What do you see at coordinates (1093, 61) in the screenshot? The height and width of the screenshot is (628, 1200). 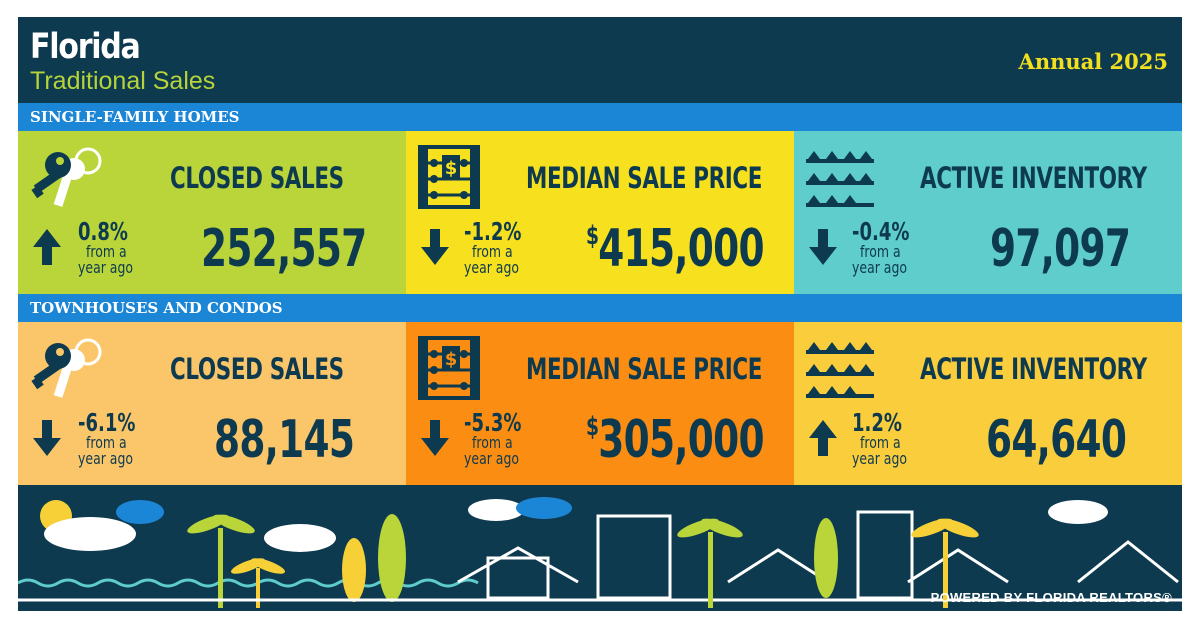 I see `period-label: Annual 2025` at bounding box center [1093, 61].